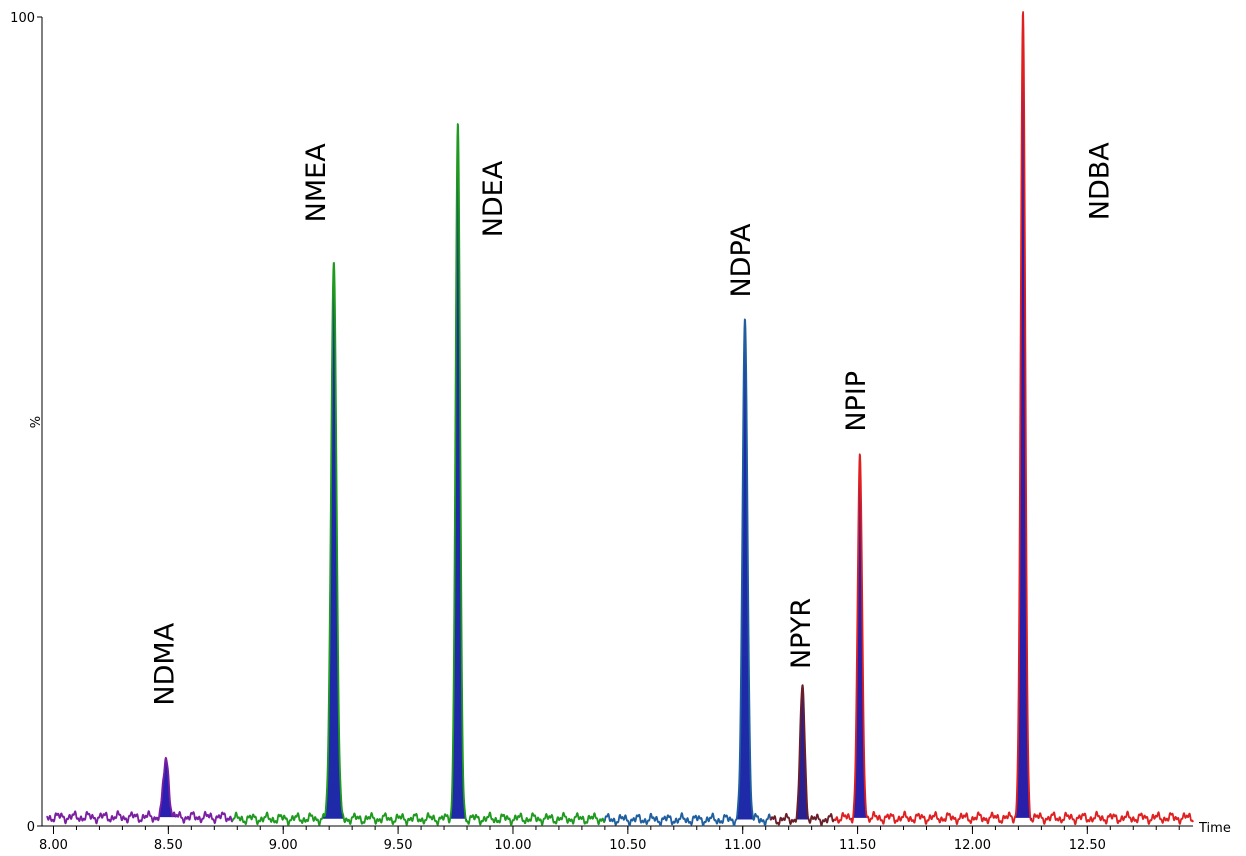 The image size is (1246, 856). I want to click on y-tick-label: 0, so click(31, 827).